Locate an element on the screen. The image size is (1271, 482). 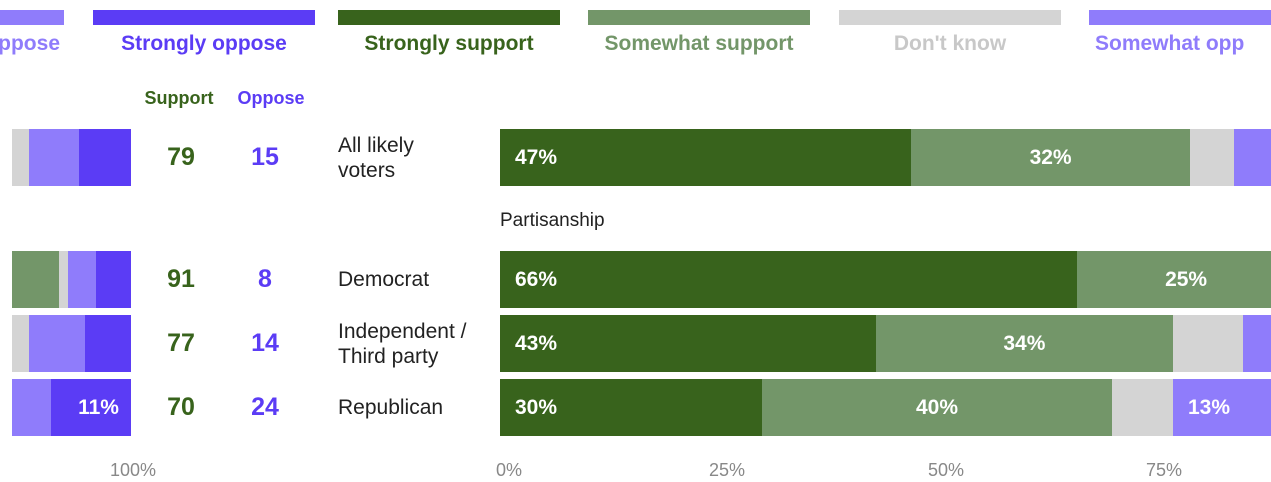
oppose-total: 14 is located at coordinates (265, 343).